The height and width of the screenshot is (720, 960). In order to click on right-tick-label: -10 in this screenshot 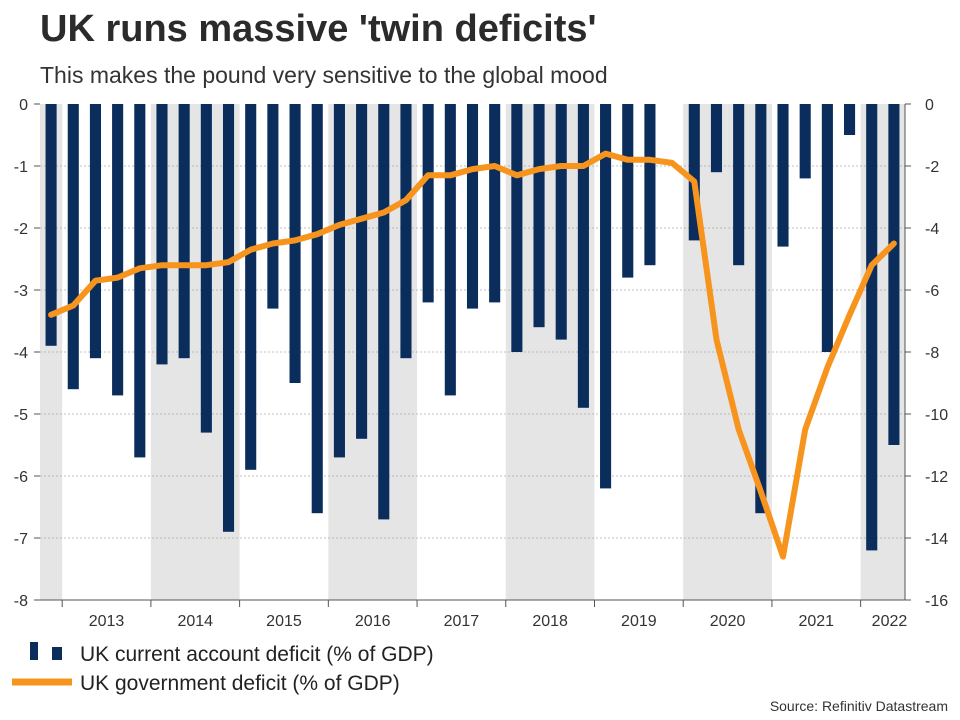, I will do `click(936, 415)`.